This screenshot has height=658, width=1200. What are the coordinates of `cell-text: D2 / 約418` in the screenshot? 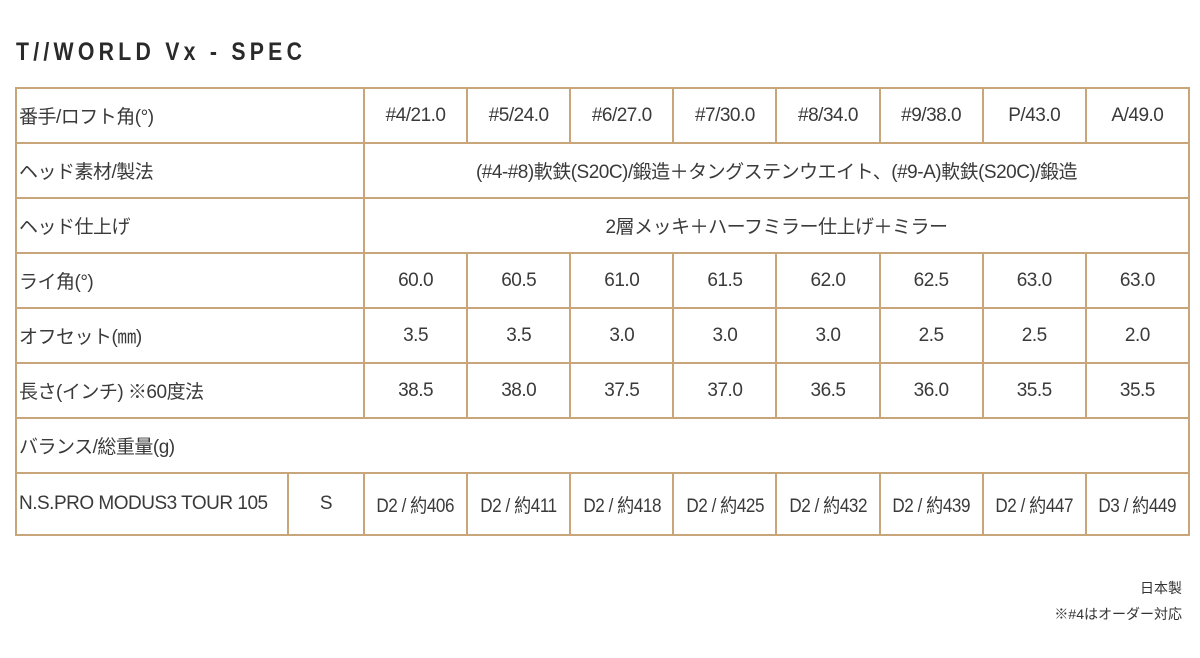 It's located at (621, 506).